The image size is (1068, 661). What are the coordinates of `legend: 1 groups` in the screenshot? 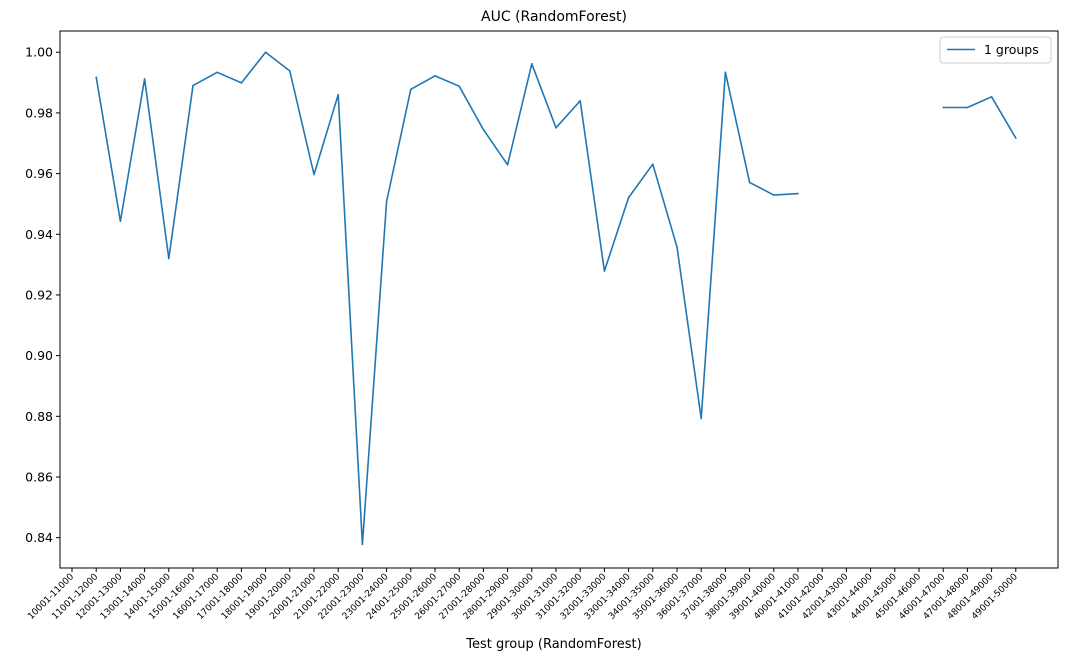 It's located at (995, 50).